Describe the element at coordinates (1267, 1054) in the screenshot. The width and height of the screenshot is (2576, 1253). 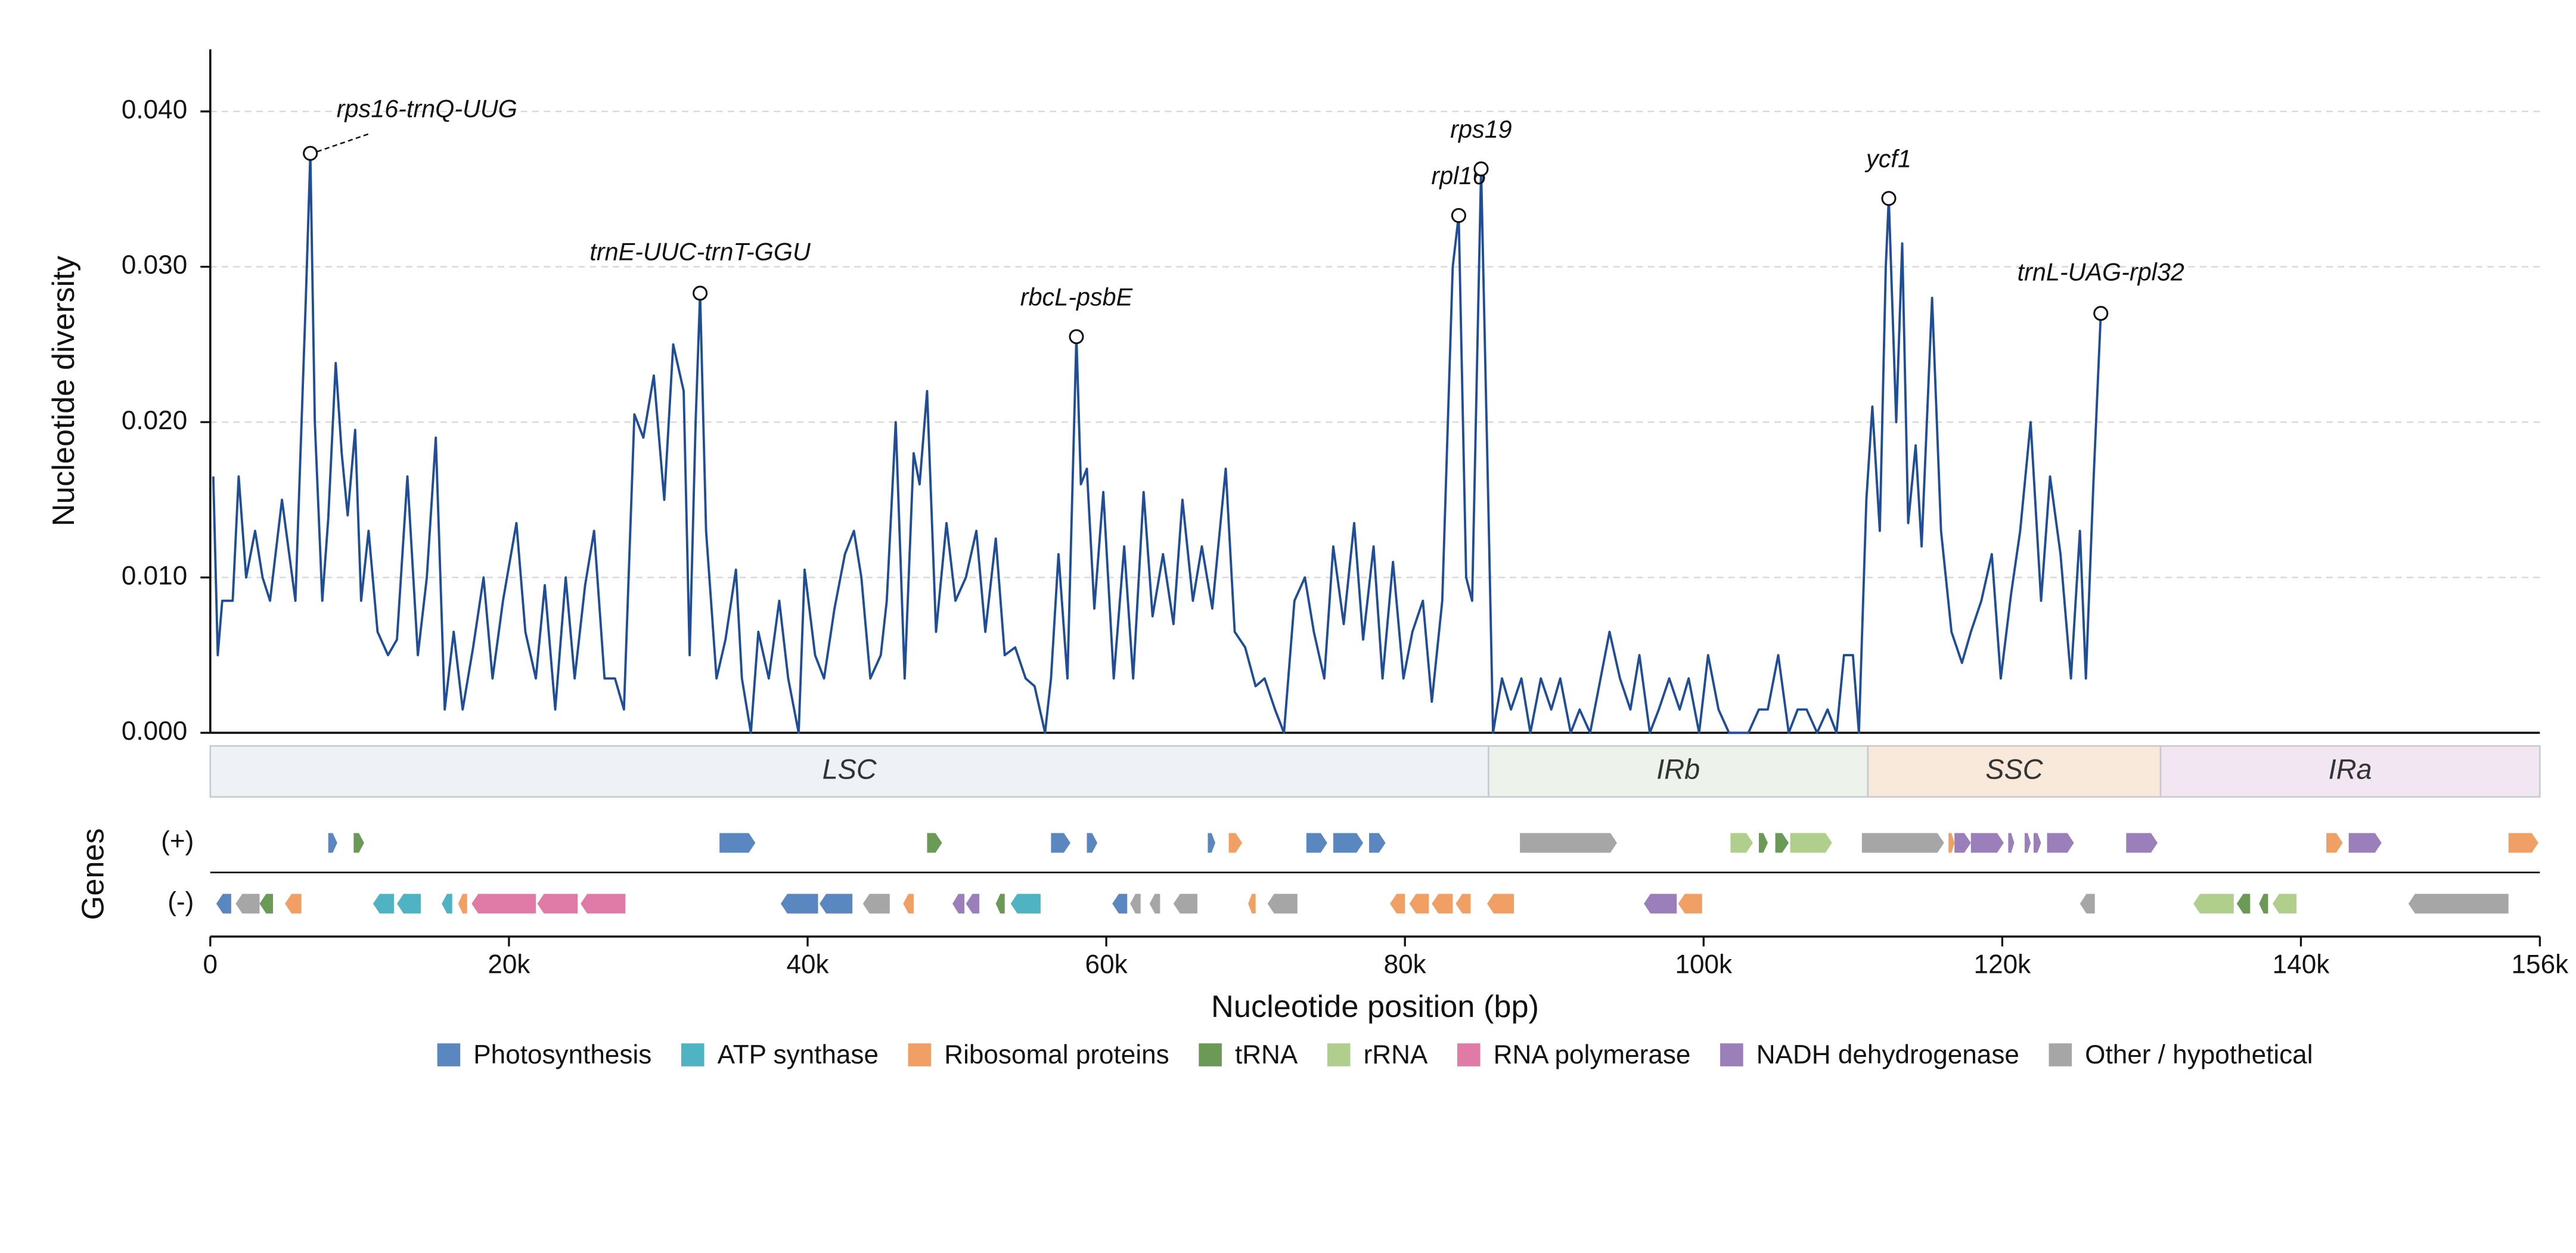
I see `legend-label: tRNA` at that location.